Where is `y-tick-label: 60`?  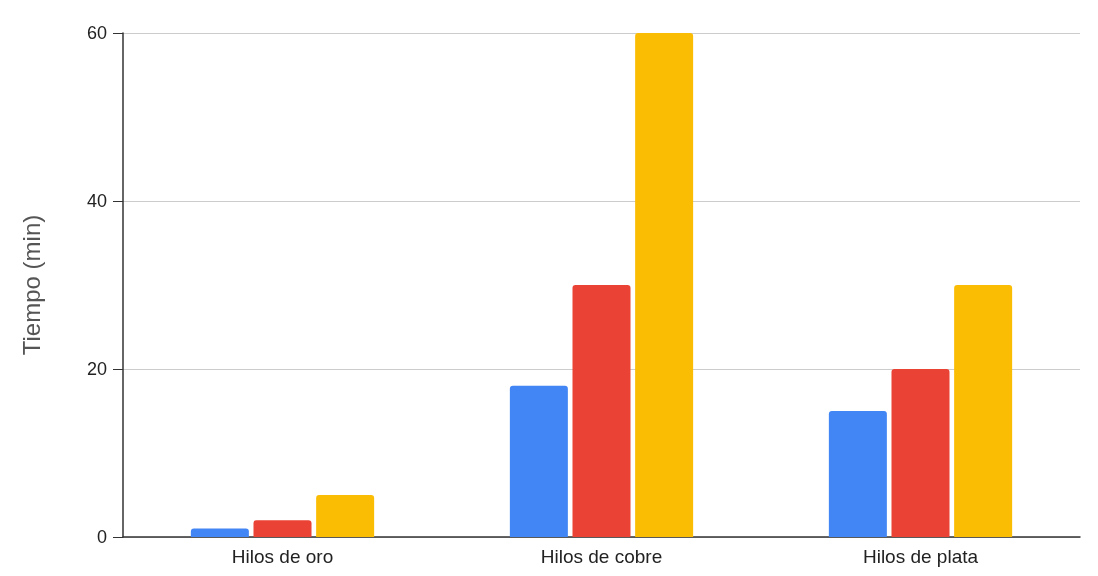
y-tick-label: 60 is located at coordinates (96, 33).